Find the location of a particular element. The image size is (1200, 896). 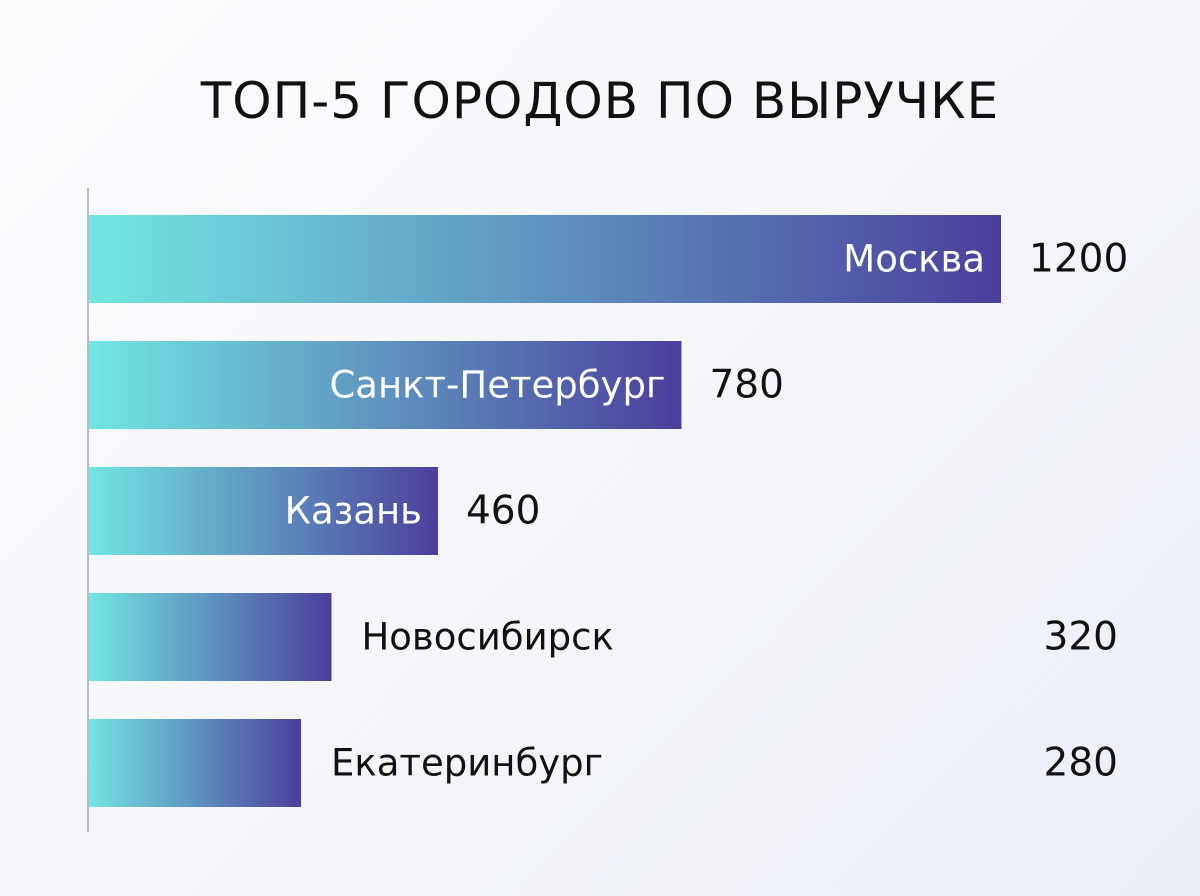

category-label: Санкт-Петербург is located at coordinates (497, 385).